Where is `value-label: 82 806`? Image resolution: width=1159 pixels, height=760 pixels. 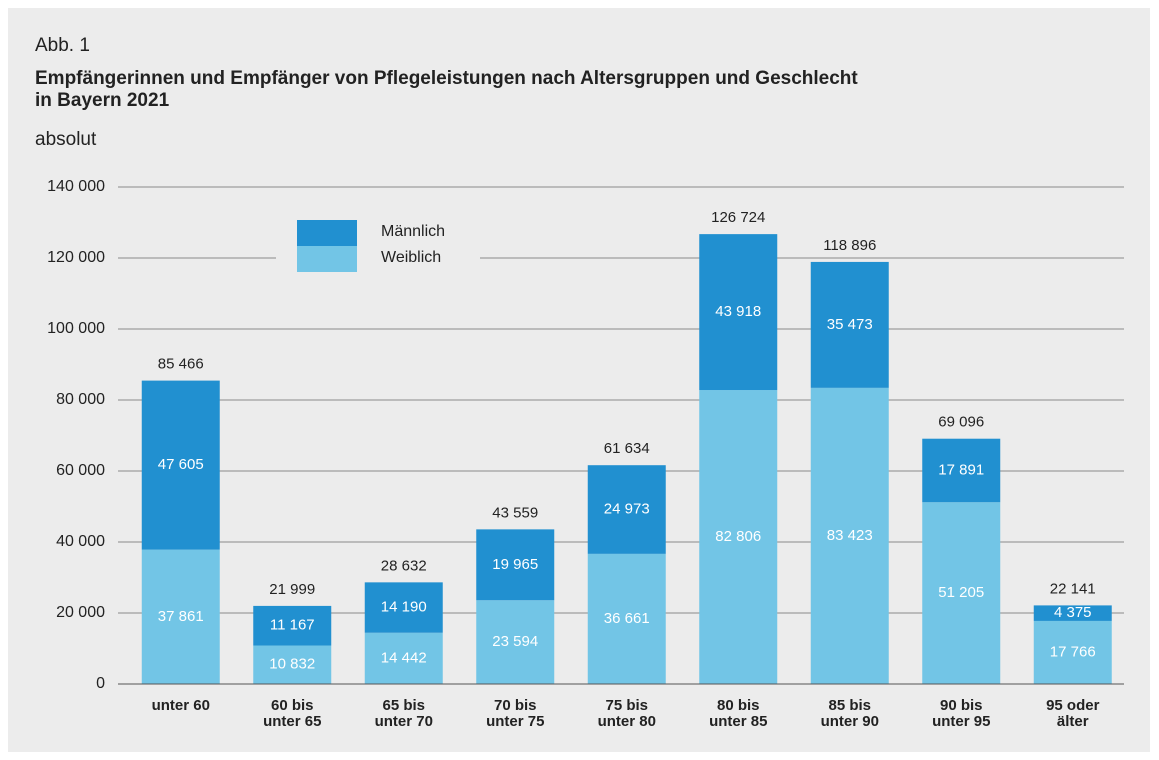 value-label: 82 806 is located at coordinates (738, 536).